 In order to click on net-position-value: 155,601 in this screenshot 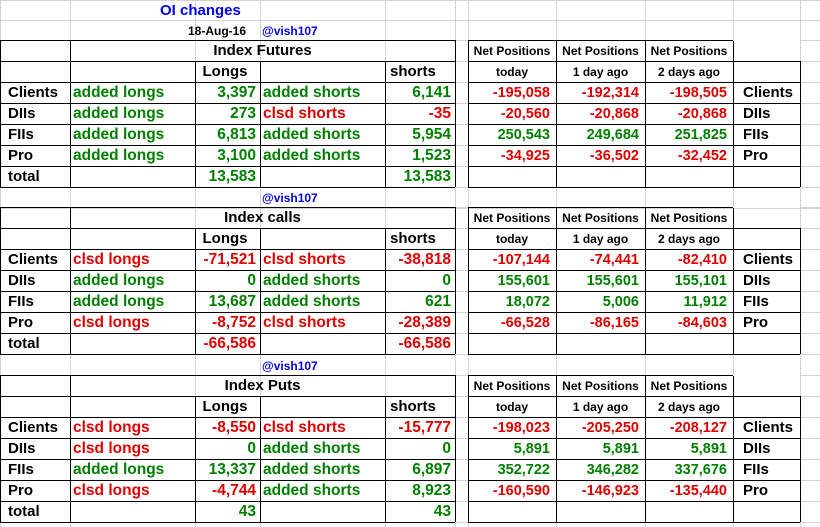, I will do `click(523, 280)`.